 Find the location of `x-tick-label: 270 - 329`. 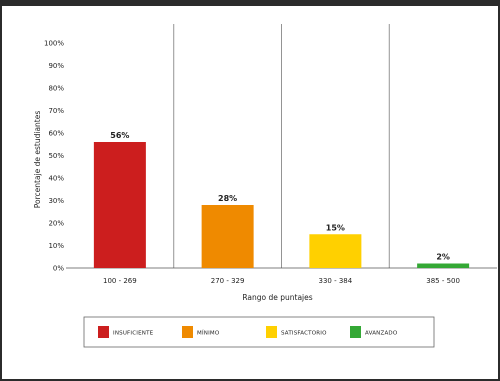

x-tick-label: 270 - 329 is located at coordinates (228, 281).